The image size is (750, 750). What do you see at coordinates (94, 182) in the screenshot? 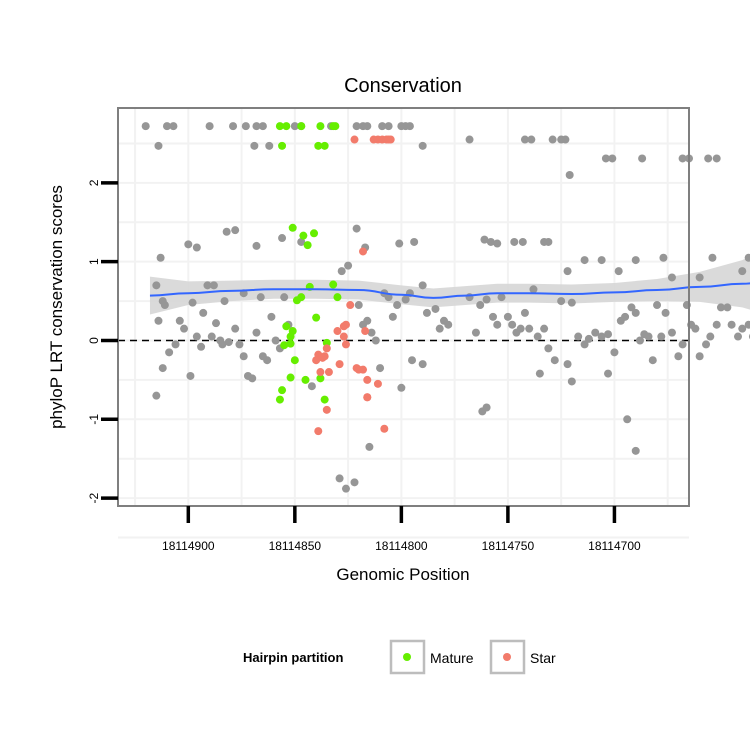
I see `y-tick-label: 2` at bounding box center [94, 182].